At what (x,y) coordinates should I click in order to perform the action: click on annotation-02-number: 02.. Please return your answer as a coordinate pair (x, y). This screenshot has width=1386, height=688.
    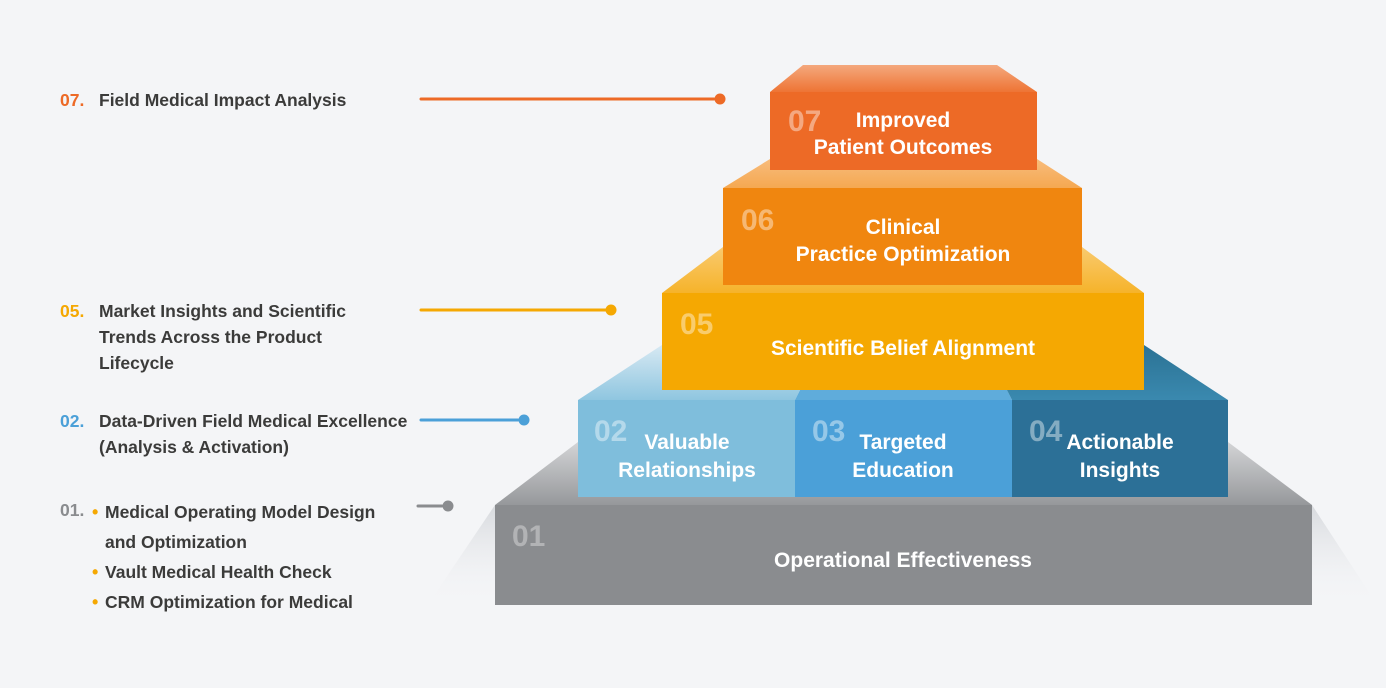
    Looking at the image, I should click on (72, 421).